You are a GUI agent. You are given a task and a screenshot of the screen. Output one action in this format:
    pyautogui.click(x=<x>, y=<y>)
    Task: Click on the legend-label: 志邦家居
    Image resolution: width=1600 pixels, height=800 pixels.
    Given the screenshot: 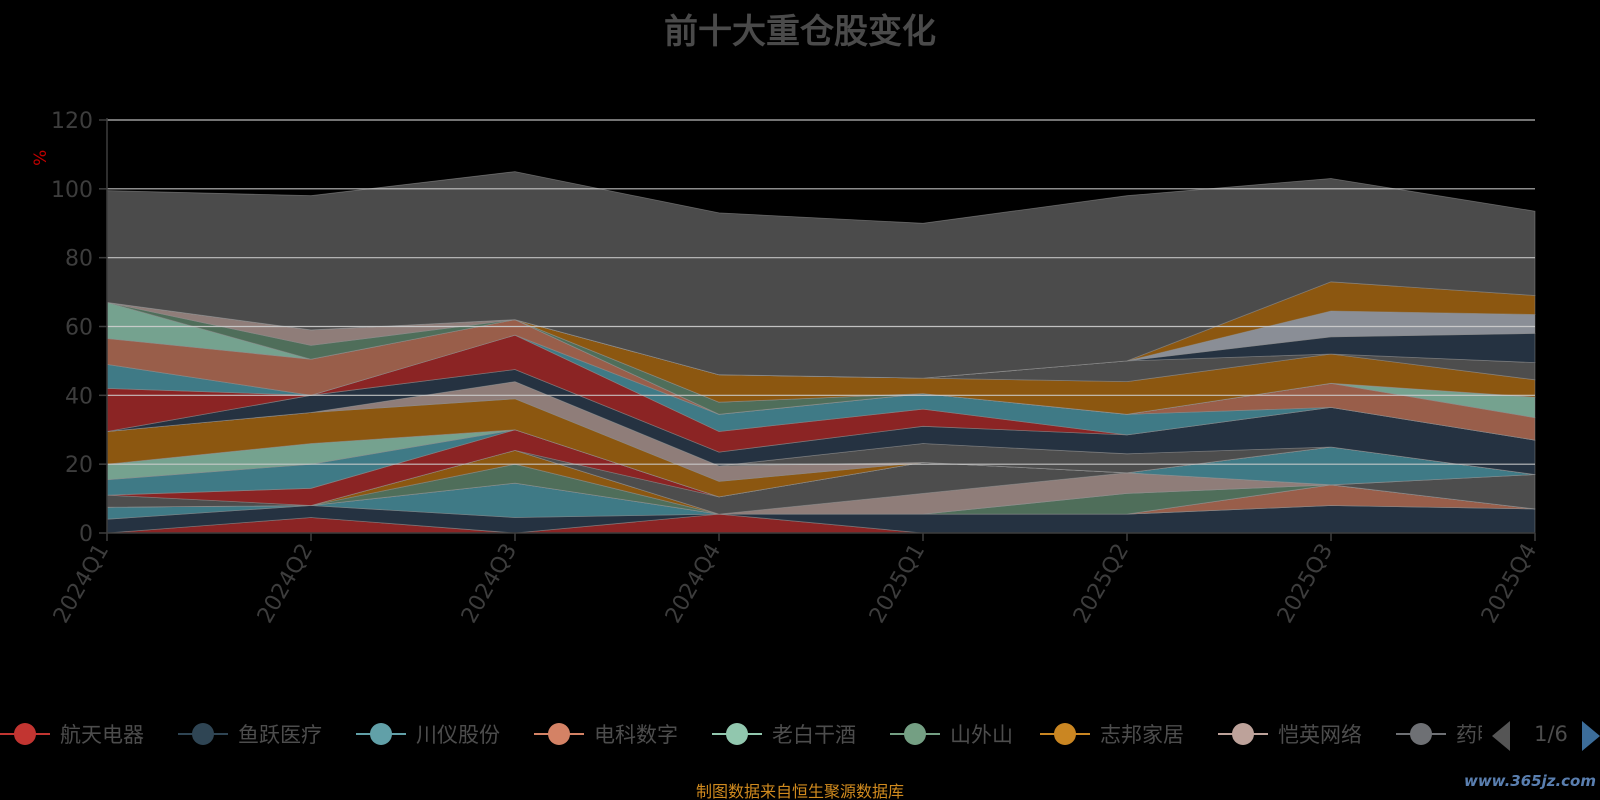 What is the action you would take?
    pyautogui.click(x=1142, y=735)
    